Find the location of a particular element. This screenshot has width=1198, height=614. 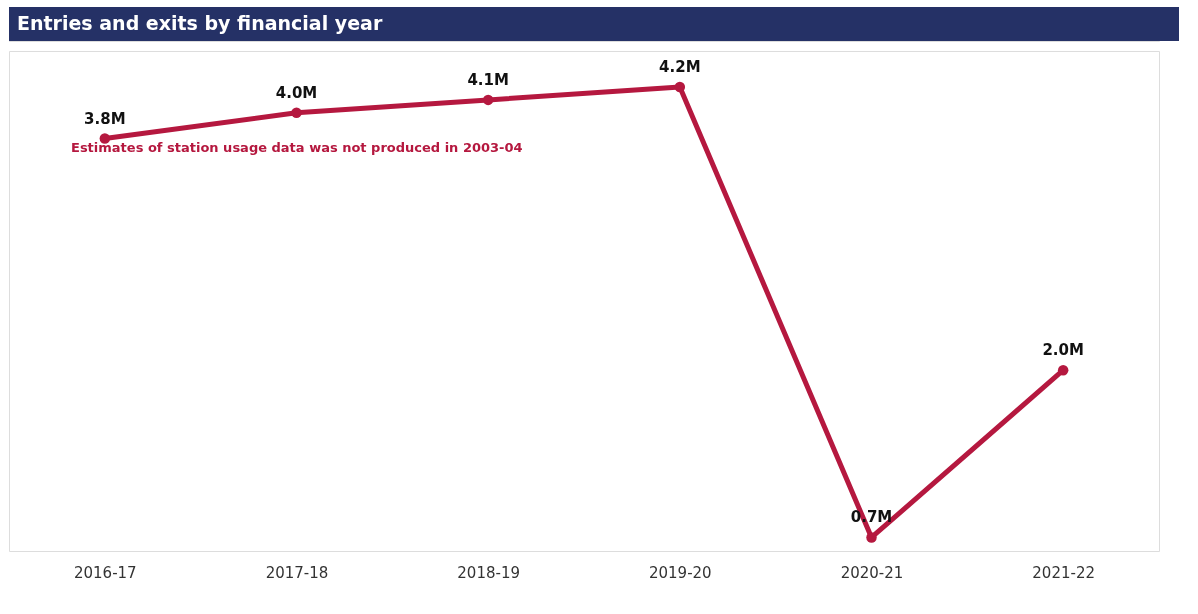

x-tick-label: 2017-18 is located at coordinates (297, 572).